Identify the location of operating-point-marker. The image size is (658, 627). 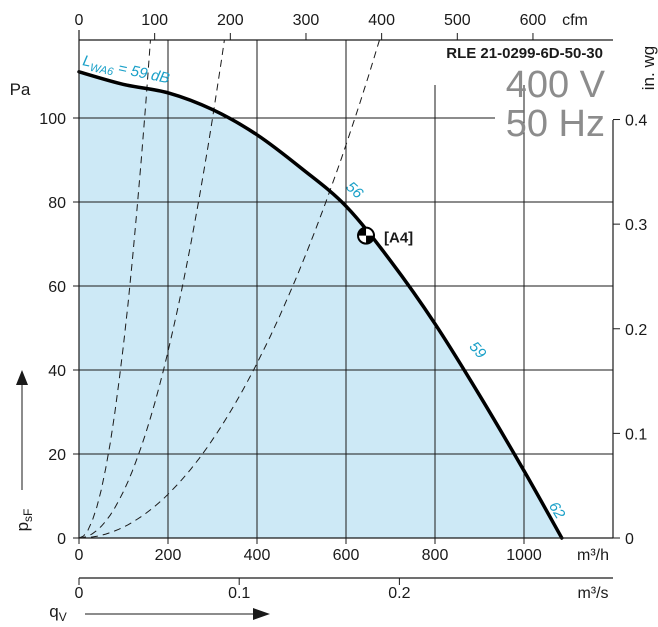
(366, 235).